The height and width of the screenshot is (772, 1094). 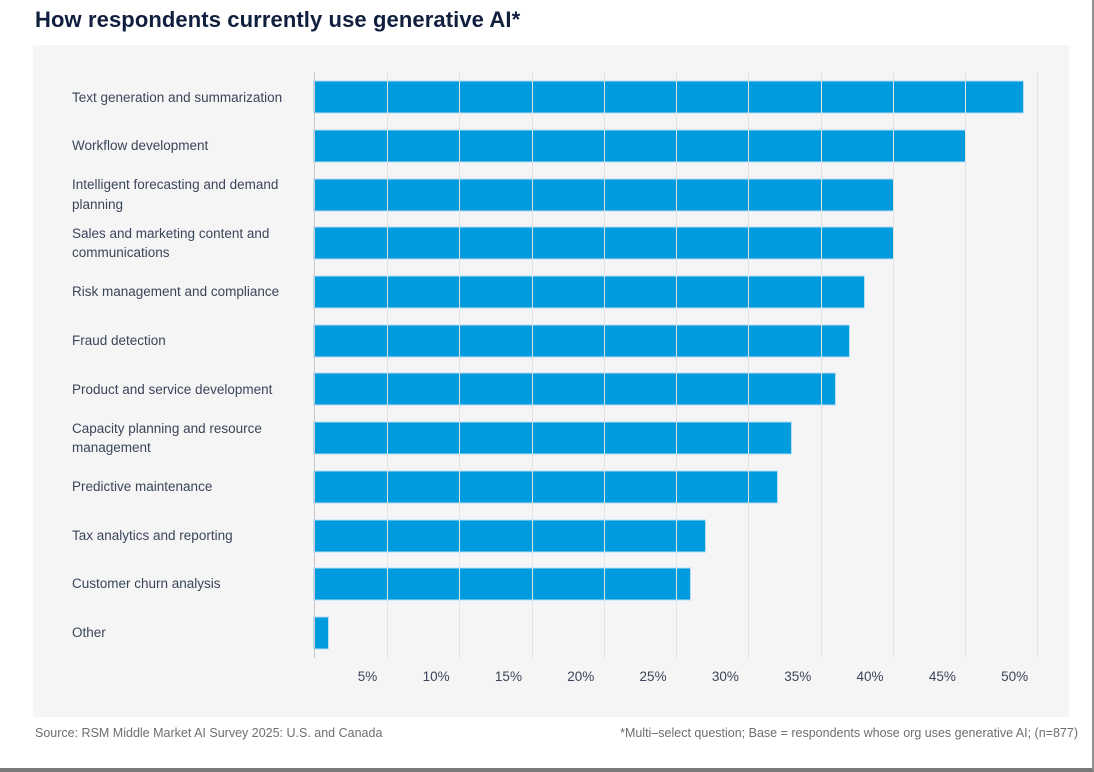 What do you see at coordinates (508, 676) in the screenshot?
I see `x-axis-tick-label: 15%` at bounding box center [508, 676].